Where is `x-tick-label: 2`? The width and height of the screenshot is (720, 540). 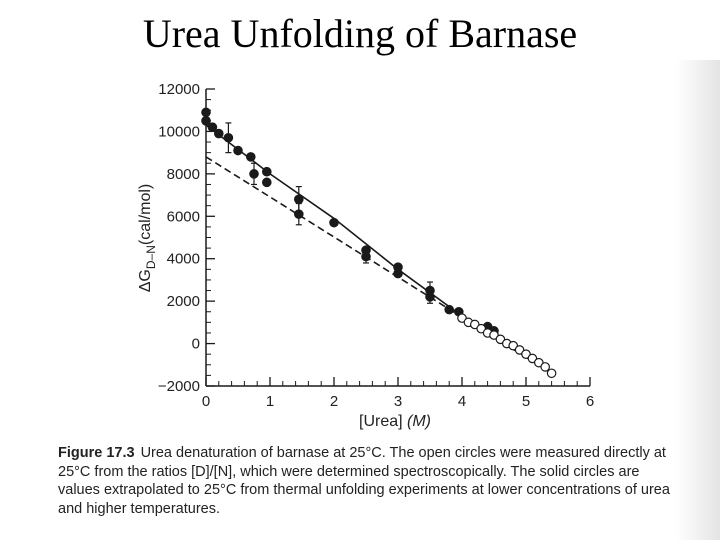 x-tick-label: 2 is located at coordinates (334, 401).